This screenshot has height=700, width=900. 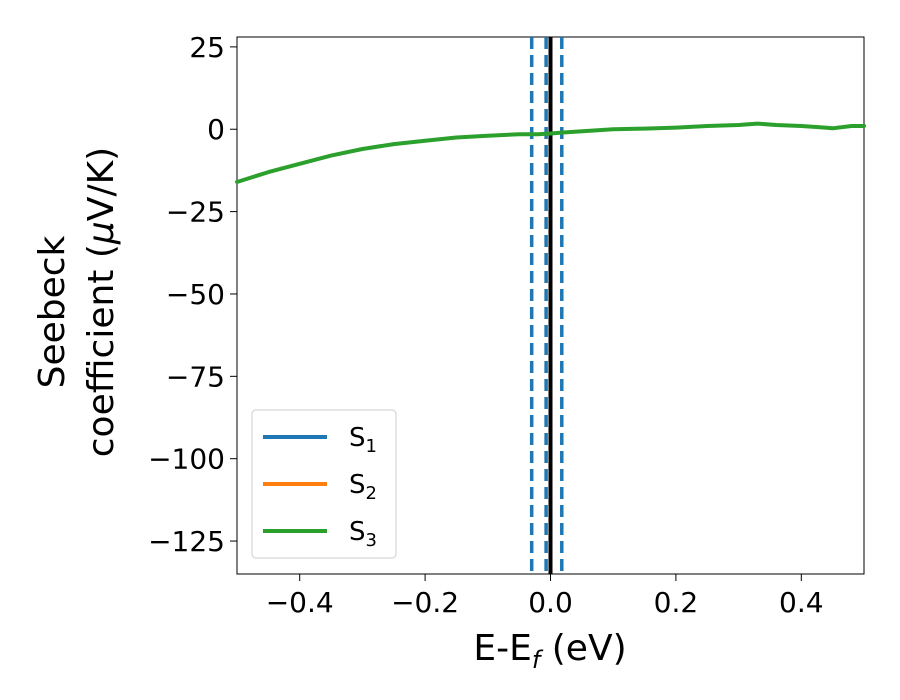 I want to click on y-tick-label: −125, so click(x=186, y=541).